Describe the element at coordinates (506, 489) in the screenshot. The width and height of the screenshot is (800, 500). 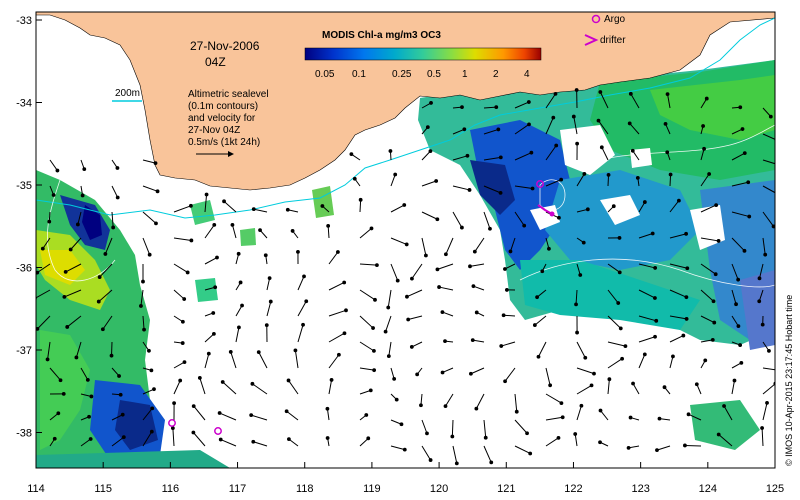
I see `x-tick-label: 121` at that location.